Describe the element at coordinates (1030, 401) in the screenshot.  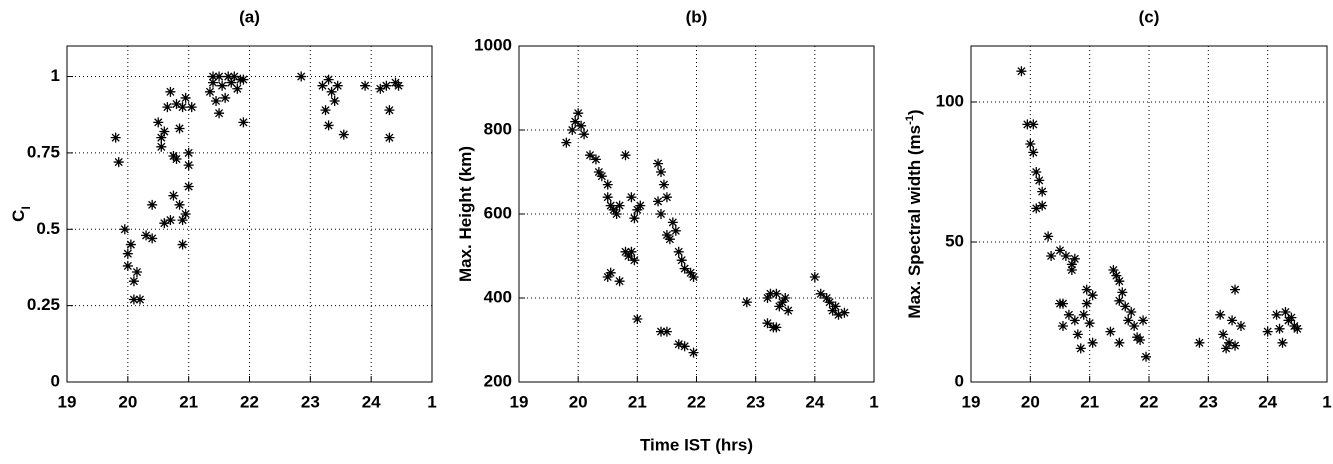
I see `x-tick-label: 20` at that location.